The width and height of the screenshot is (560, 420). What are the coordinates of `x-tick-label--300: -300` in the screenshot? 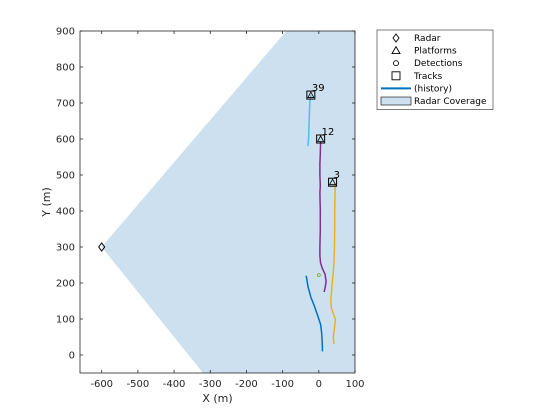 It's located at (210, 384).